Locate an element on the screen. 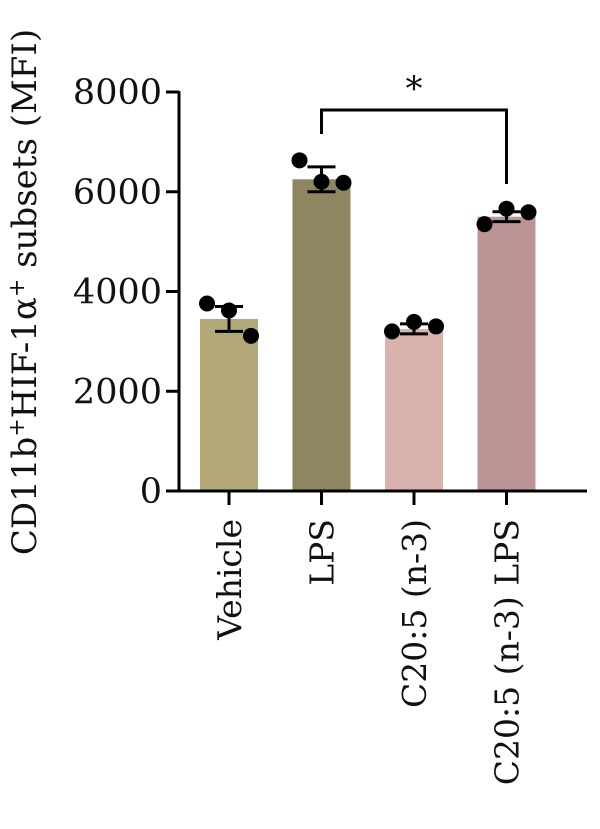 The image size is (600, 829). y-tick-label: 6000 is located at coordinates (117, 193).